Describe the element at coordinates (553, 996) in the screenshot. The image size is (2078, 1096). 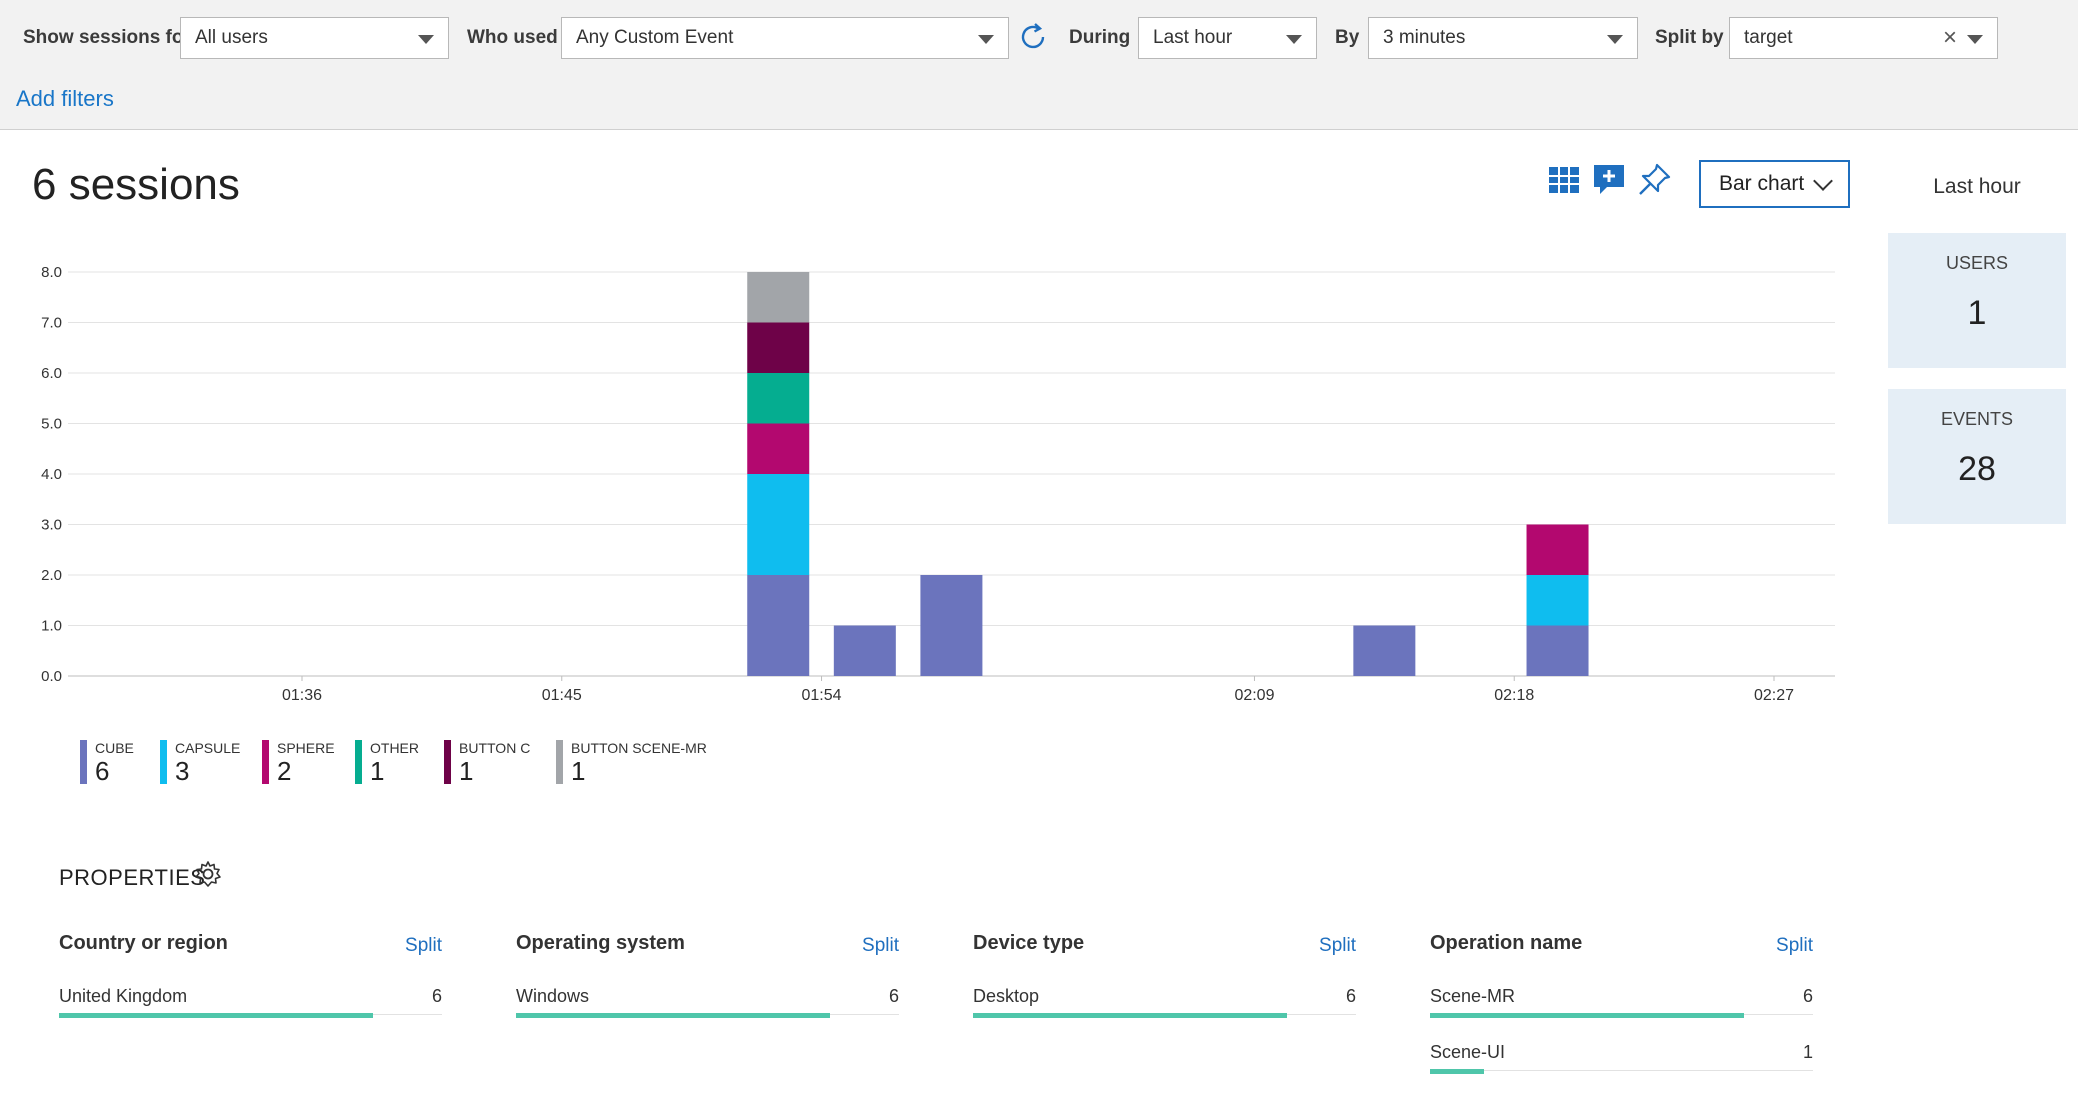
I see `property-value-name: Windows` at that location.